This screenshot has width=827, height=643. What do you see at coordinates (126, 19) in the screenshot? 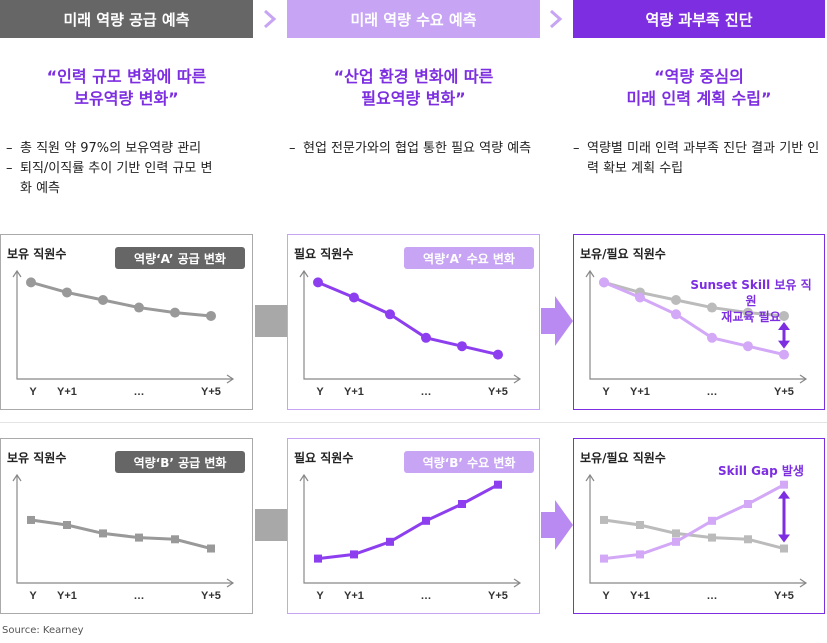
I see `header-supply-label: 미래 역량 공급 예측` at bounding box center [126, 19].